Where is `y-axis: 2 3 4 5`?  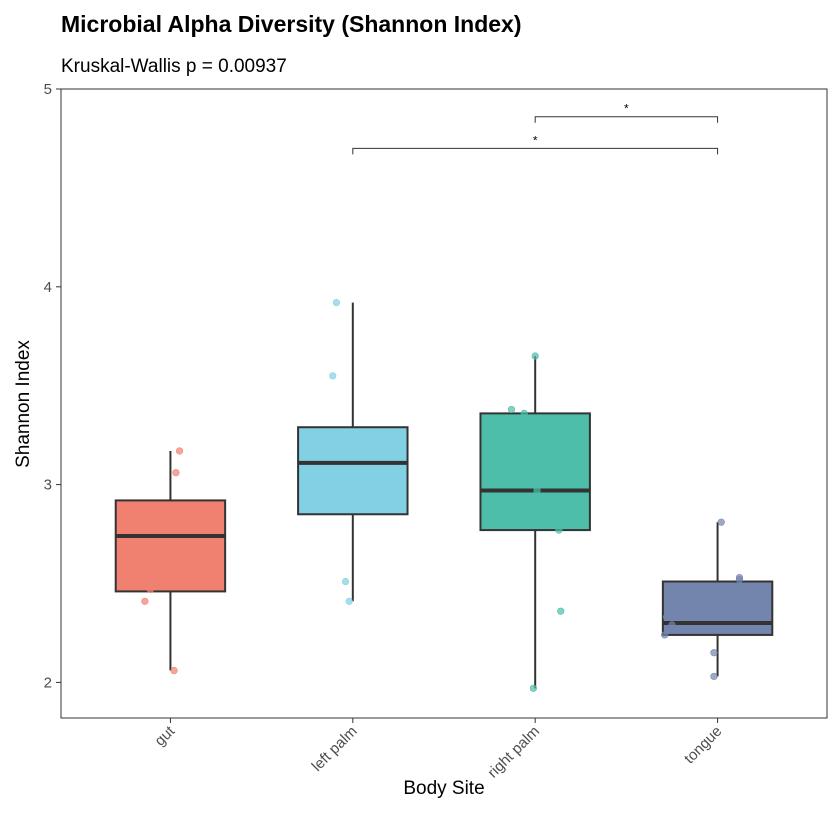 y-axis: 2 3 4 5 is located at coordinates (52, 386).